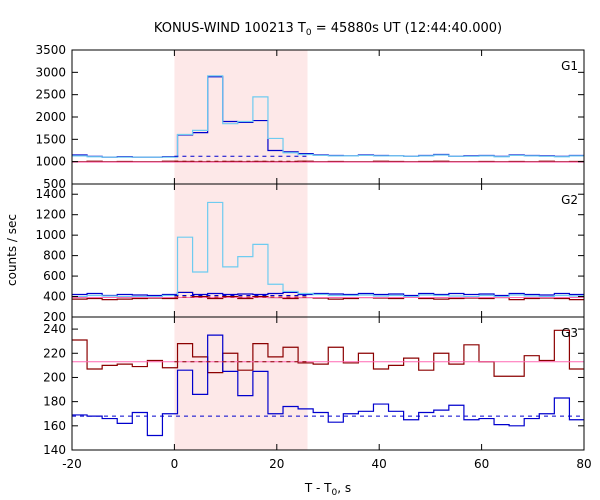 This screenshot has height=500, width=600. What do you see at coordinates (50, 194) in the screenshot?
I see `y-tick-label: 1400` at bounding box center [50, 194].